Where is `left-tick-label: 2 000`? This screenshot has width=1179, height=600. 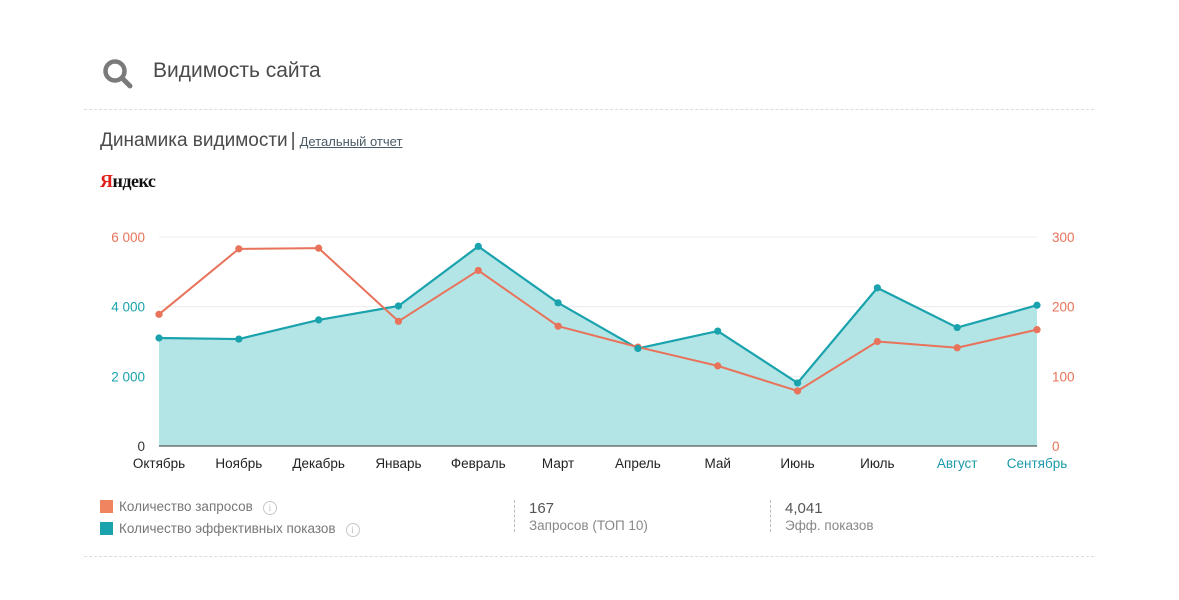
left-tick-label: 2 000 is located at coordinates (128, 376).